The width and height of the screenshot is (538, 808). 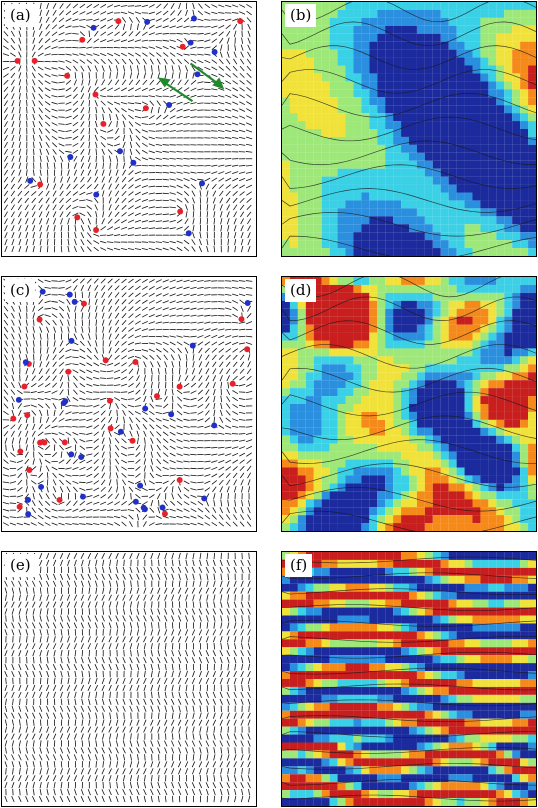 I want to click on arrow-head, so click(x=218, y=83).